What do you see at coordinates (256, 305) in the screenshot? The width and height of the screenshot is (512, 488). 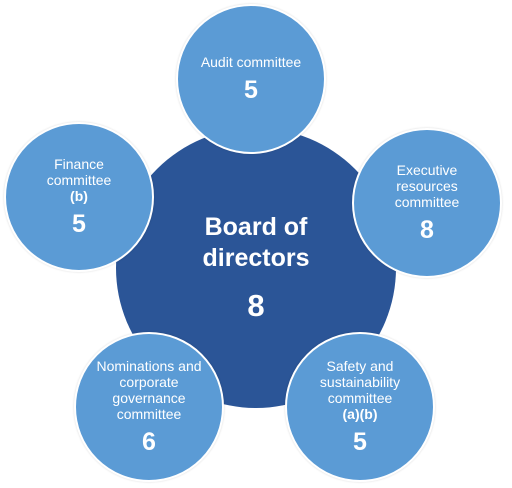 I see `board-count: 8` at bounding box center [256, 305].